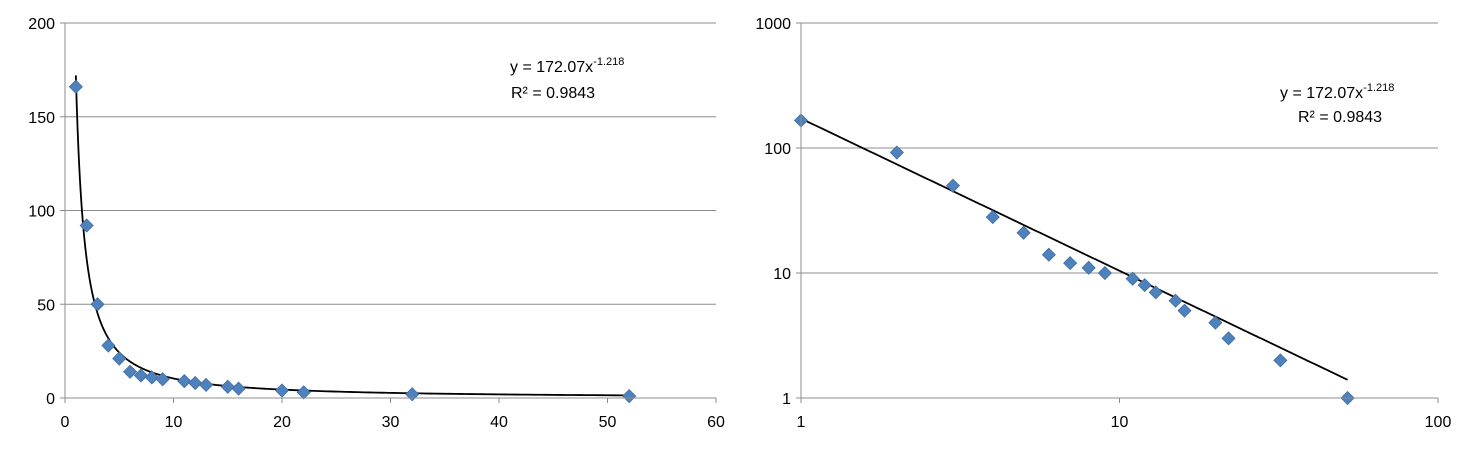  I want to click on x-tick-label: 100, so click(1438, 422).